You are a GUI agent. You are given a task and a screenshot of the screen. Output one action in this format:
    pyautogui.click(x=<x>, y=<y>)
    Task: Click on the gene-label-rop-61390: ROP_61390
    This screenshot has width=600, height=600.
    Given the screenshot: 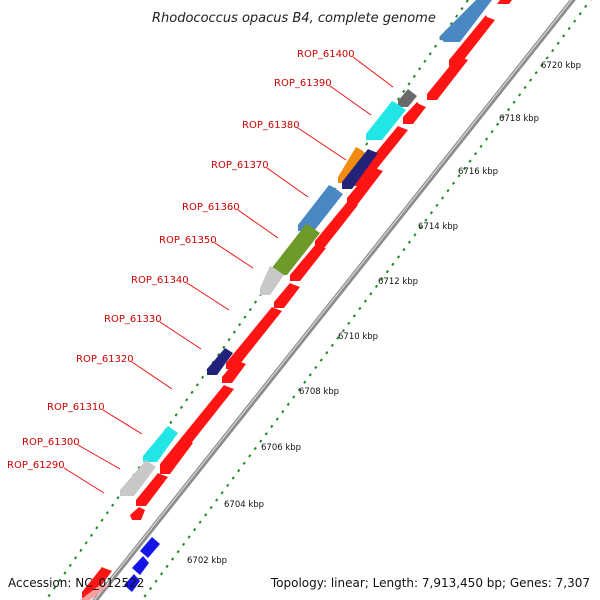 What is the action you would take?
    pyautogui.click(x=303, y=83)
    